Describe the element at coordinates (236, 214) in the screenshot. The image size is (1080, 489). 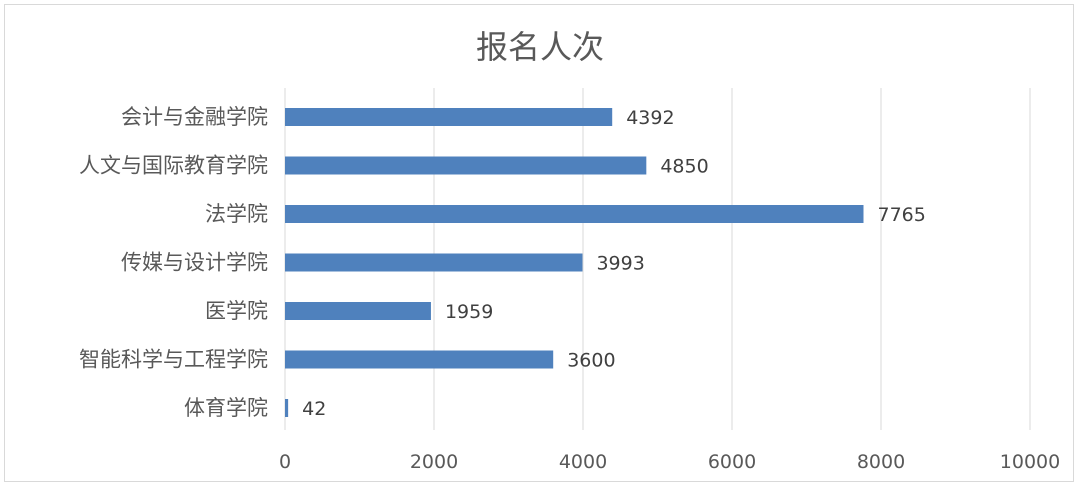
I see `category-label: 法学院` at that location.